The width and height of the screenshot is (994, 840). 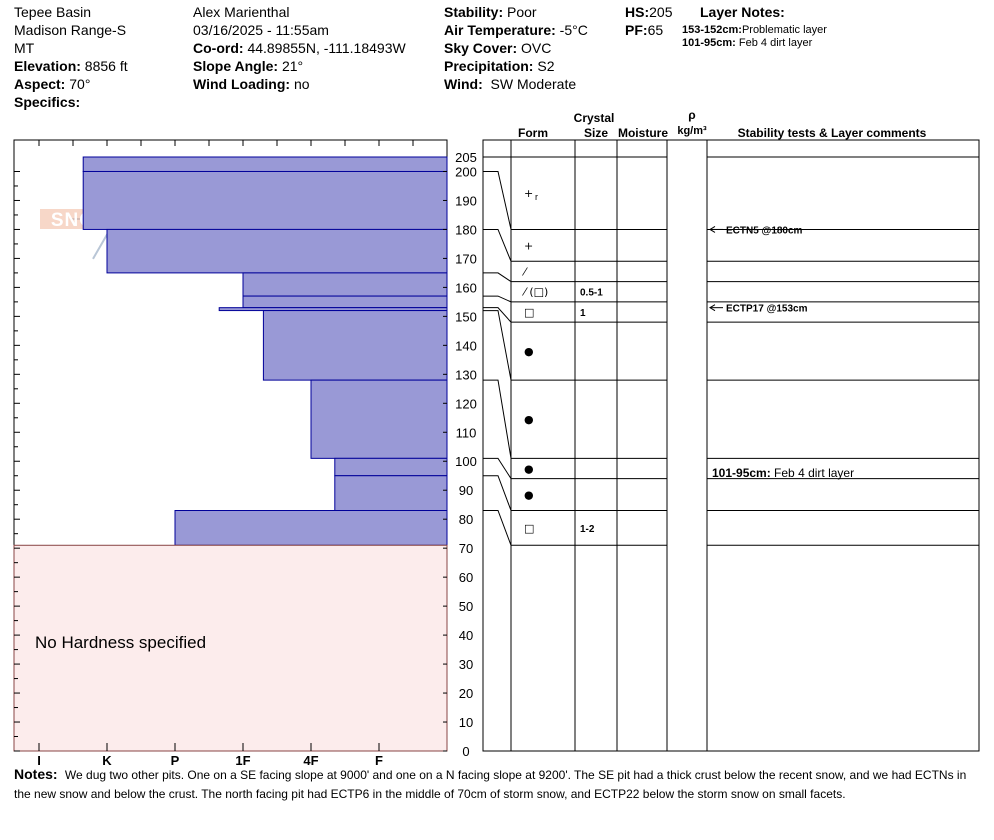 What do you see at coordinates (533, 133) in the screenshot?
I see `form-header: Form` at bounding box center [533, 133].